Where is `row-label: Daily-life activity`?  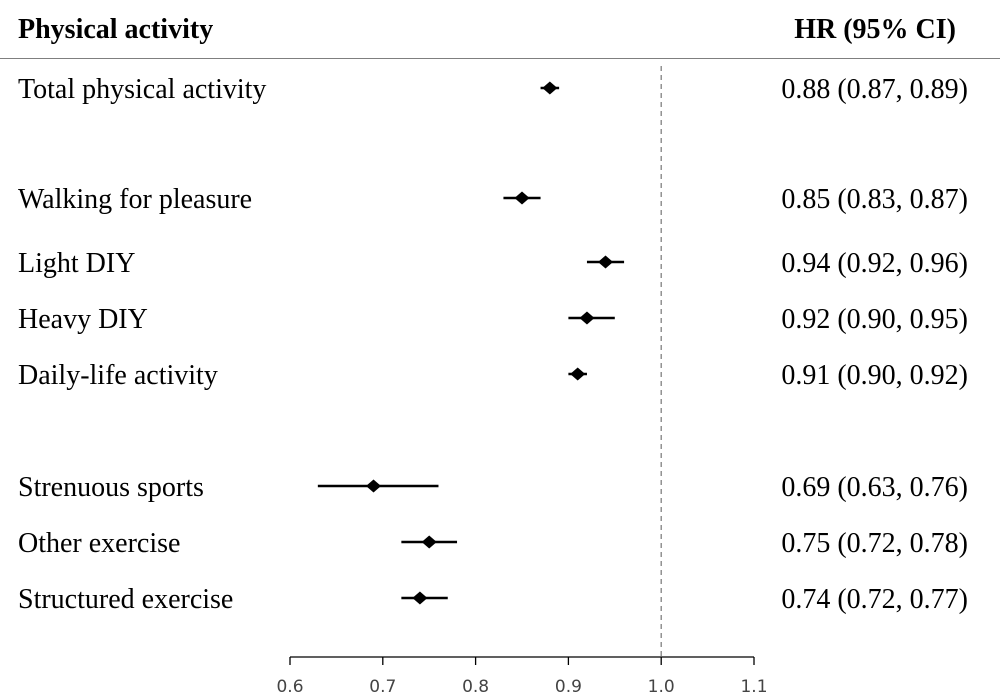 row-label: Daily-life activity is located at coordinates (118, 375).